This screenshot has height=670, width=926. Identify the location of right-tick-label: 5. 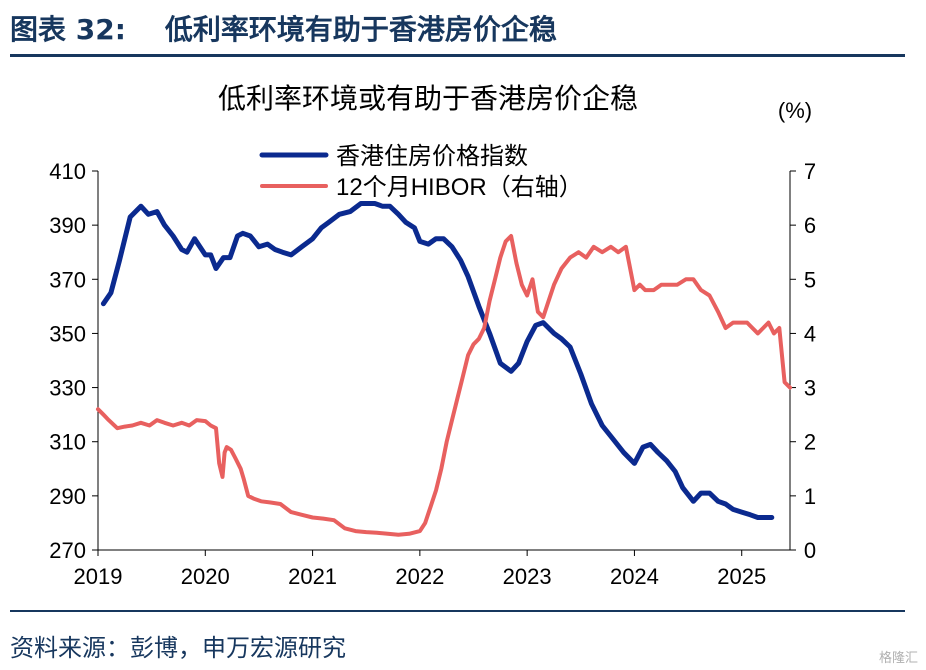
(810, 279).